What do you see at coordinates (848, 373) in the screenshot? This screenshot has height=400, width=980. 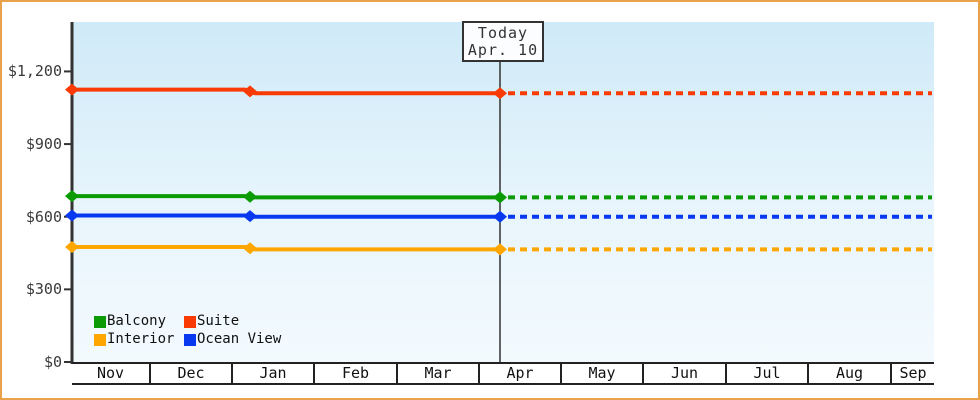 I see `month-label-aug: Aug` at bounding box center [848, 373].